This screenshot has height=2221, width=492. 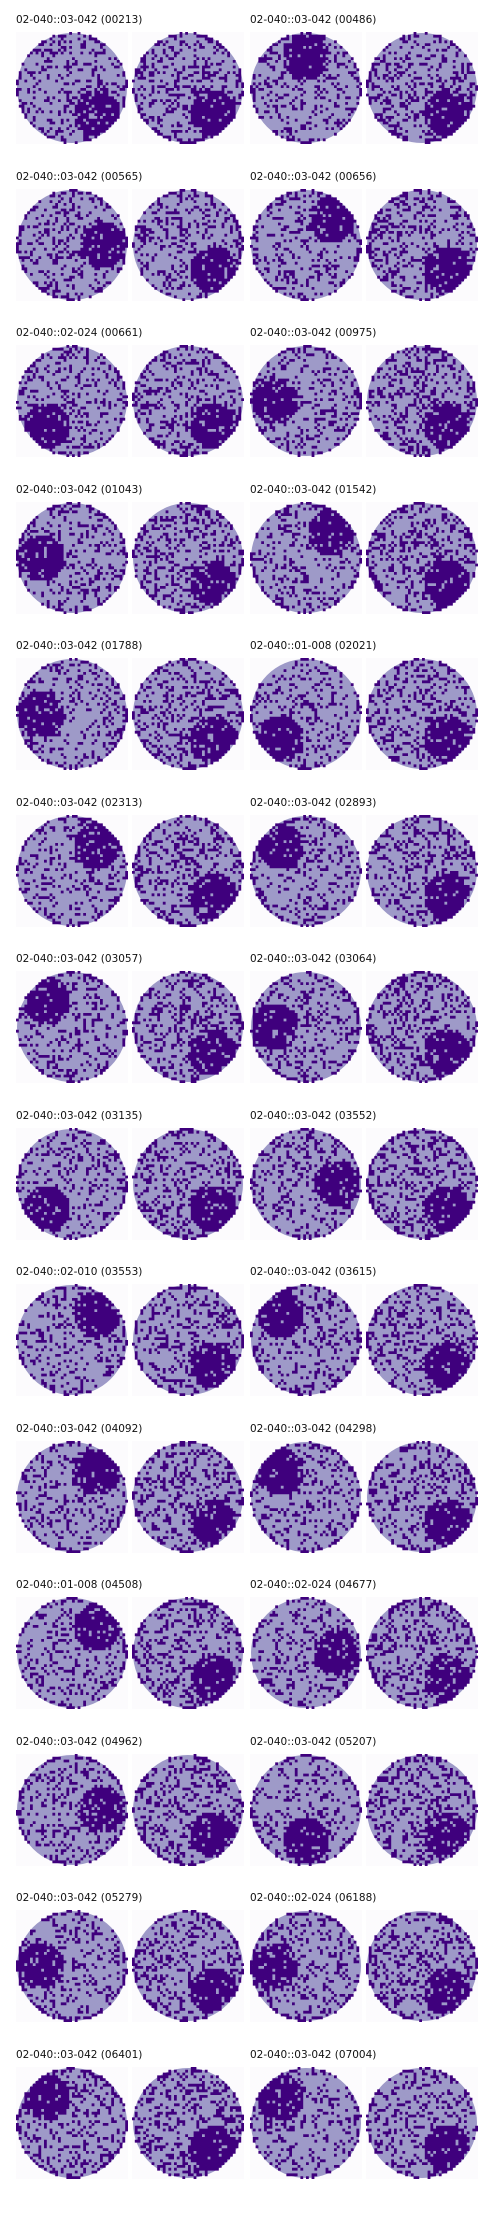 What do you see at coordinates (313, 1741) in the screenshot?
I see `wafer-panel-label: 02-040::03-042 (05207)` at bounding box center [313, 1741].